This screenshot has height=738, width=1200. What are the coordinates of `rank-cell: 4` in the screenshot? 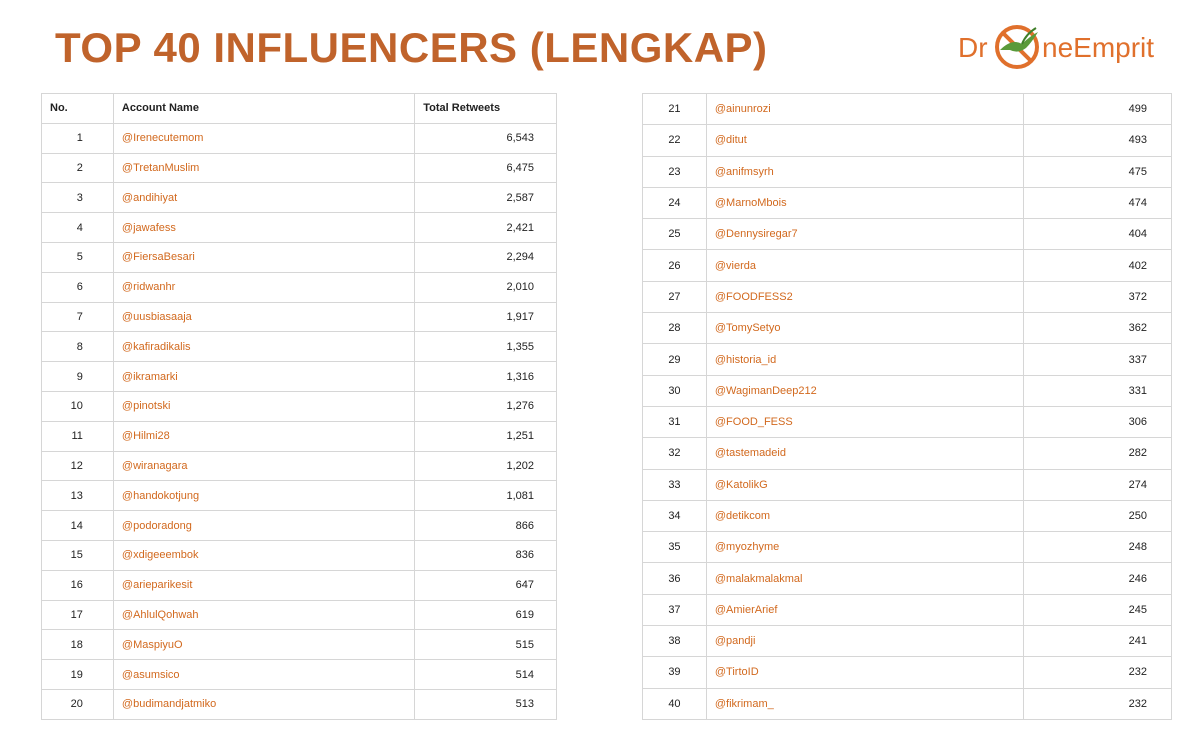 It's located at (77, 227).